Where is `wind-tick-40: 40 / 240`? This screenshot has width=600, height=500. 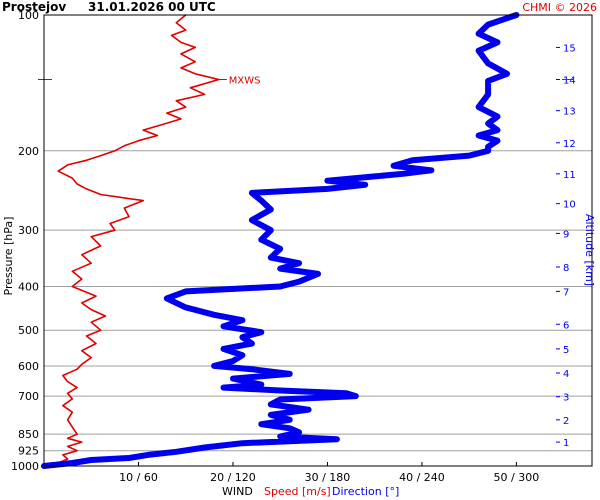 wind-tick-40: 40 / 240 is located at coordinates (422, 477).